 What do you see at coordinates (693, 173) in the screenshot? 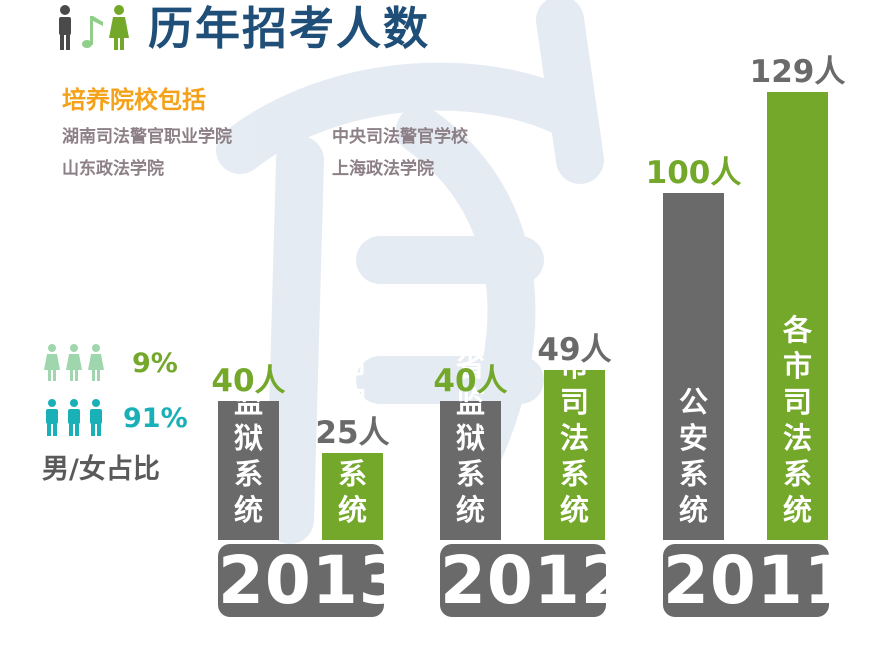
I see `bar-value-label: 100人` at bounding box center [693, 173].